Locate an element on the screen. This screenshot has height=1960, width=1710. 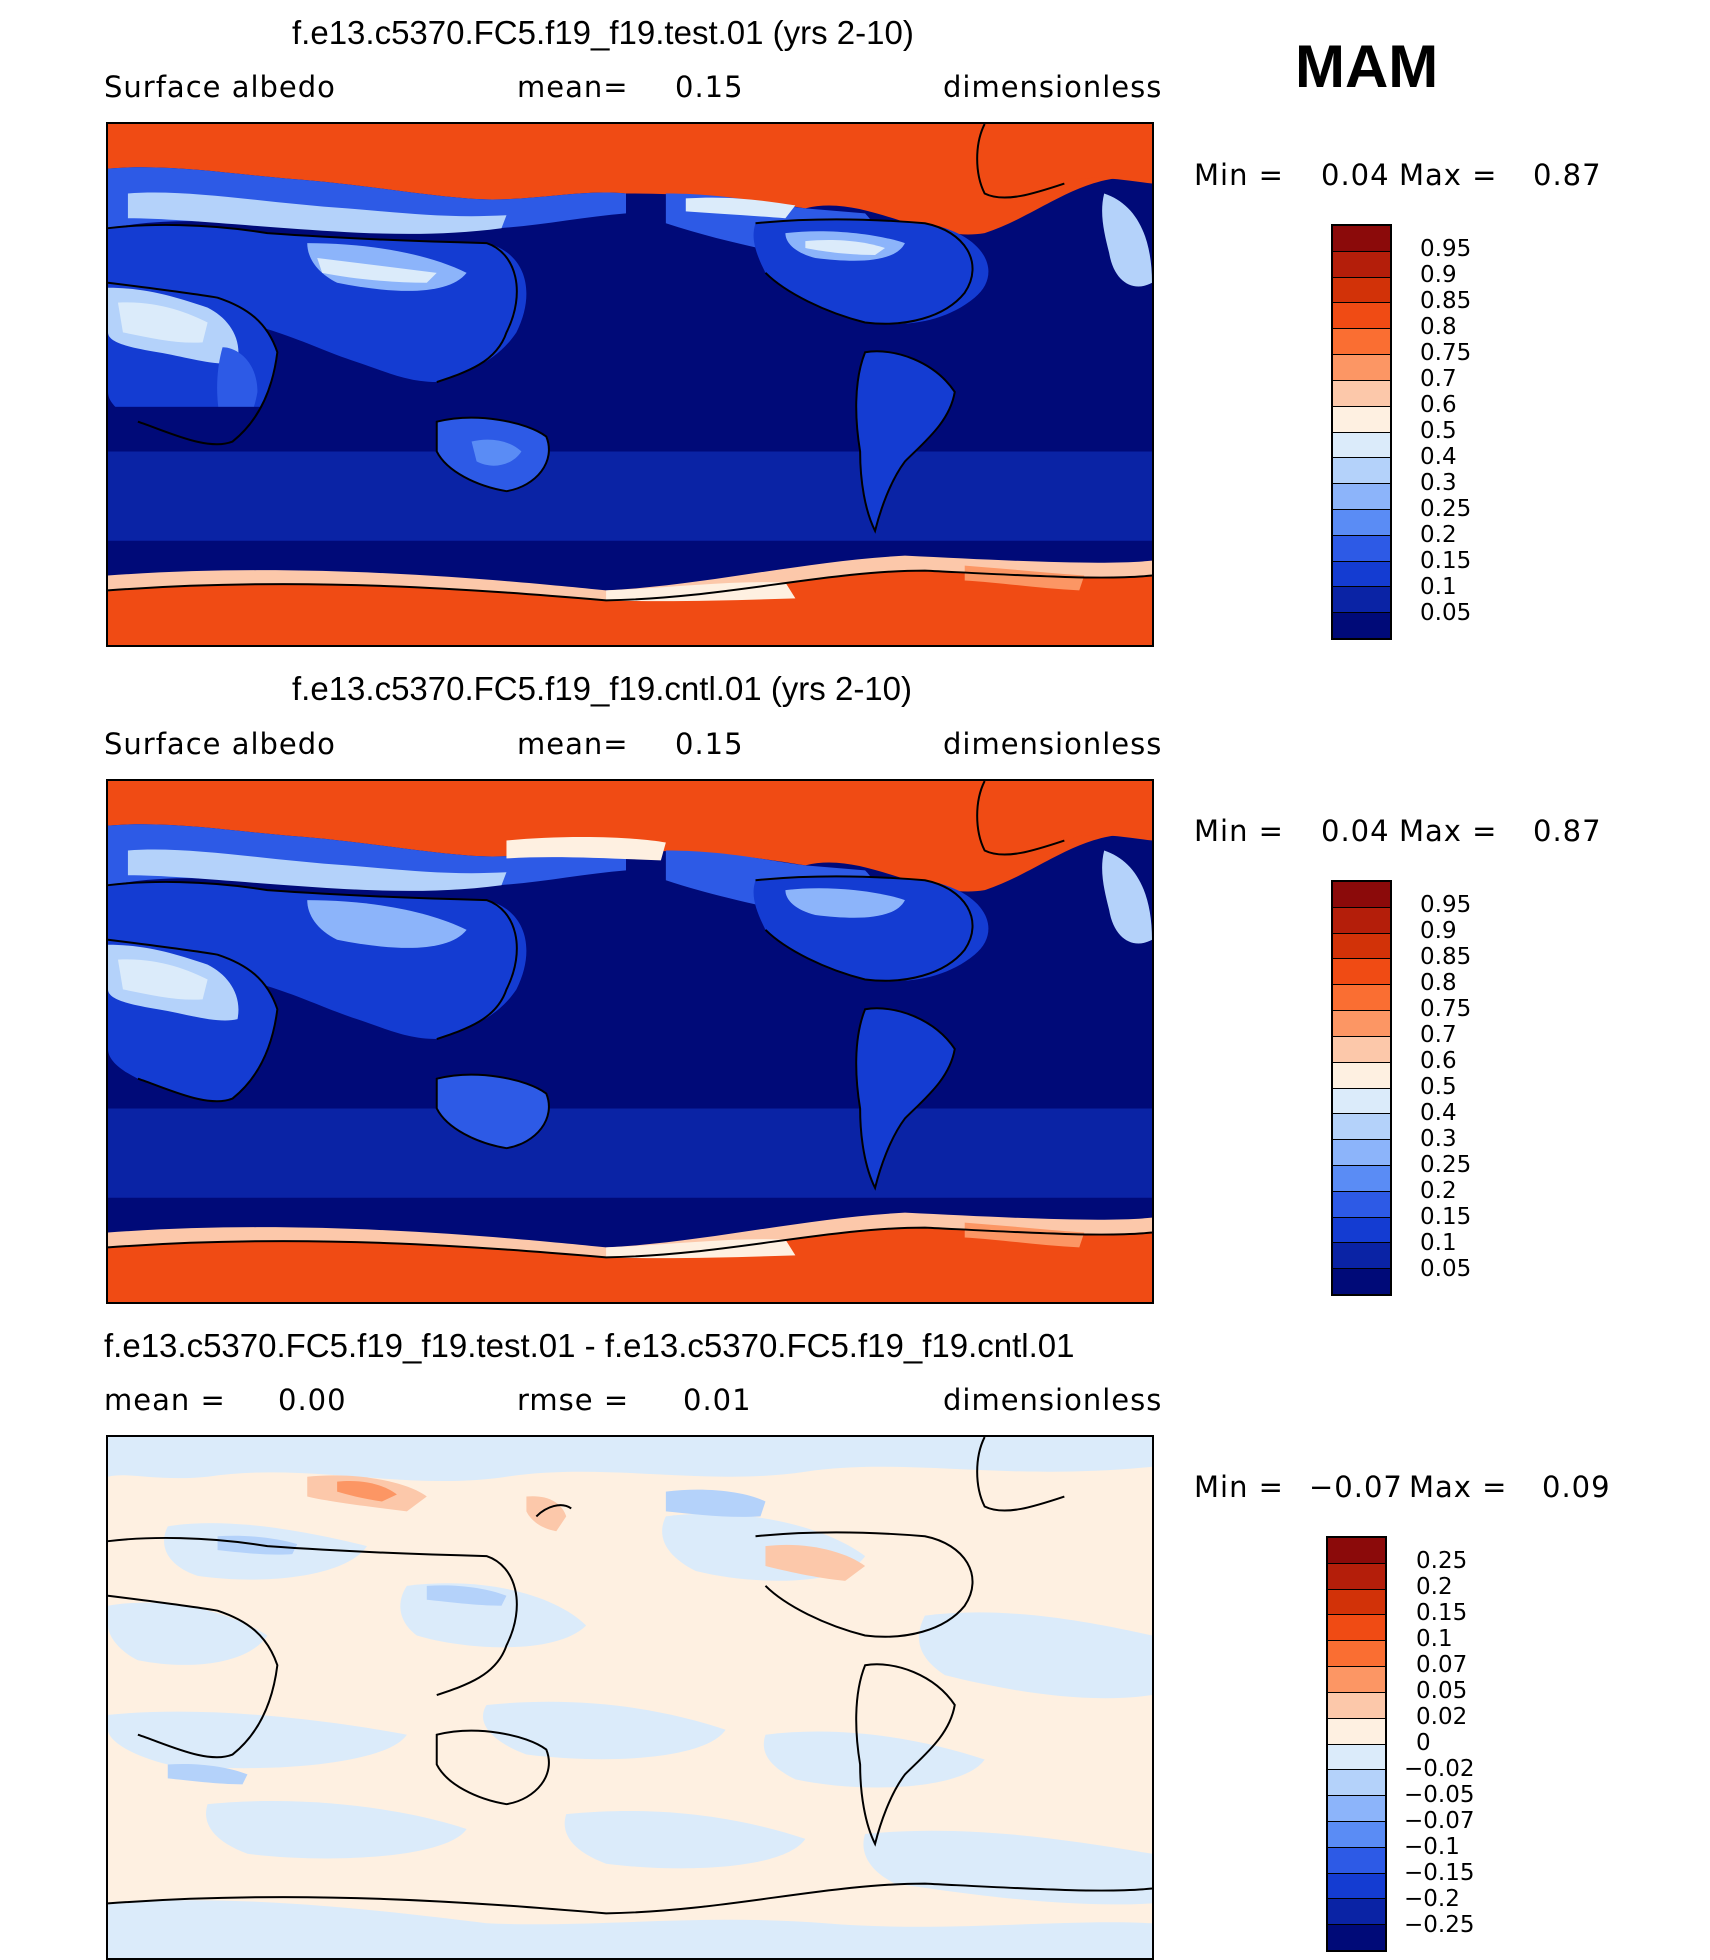
panel-3-max-value: 0.09 is located at coordinates (1576, 1487).